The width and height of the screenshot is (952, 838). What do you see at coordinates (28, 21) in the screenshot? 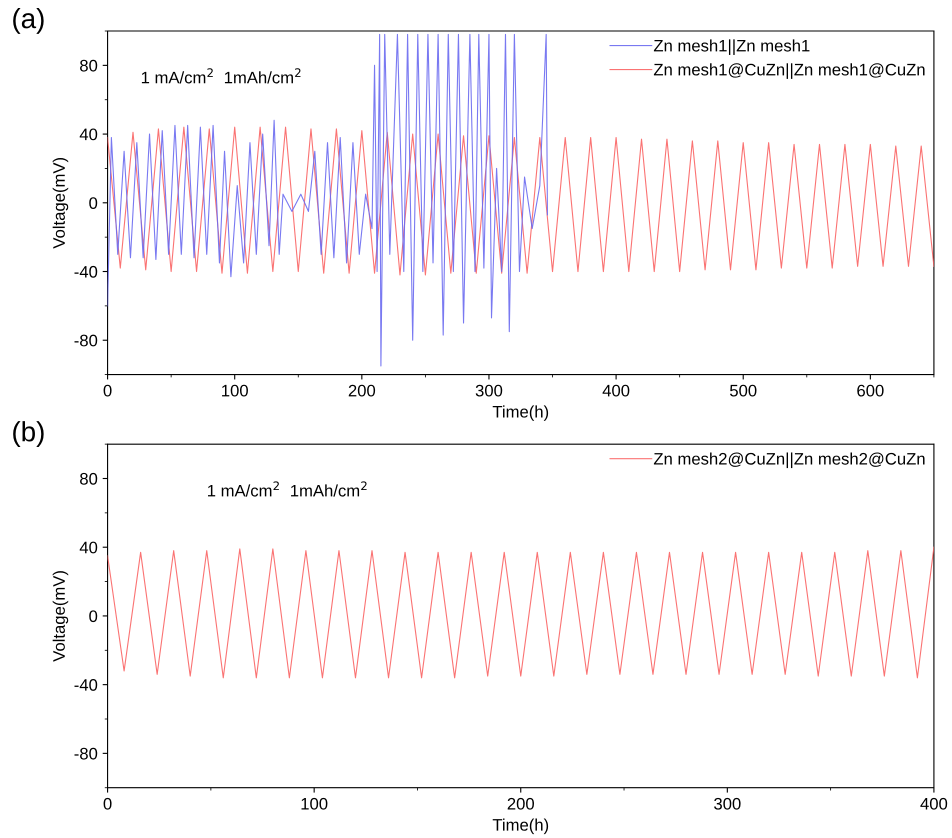
I see `text: (a)` at bounding box center [28, 21].